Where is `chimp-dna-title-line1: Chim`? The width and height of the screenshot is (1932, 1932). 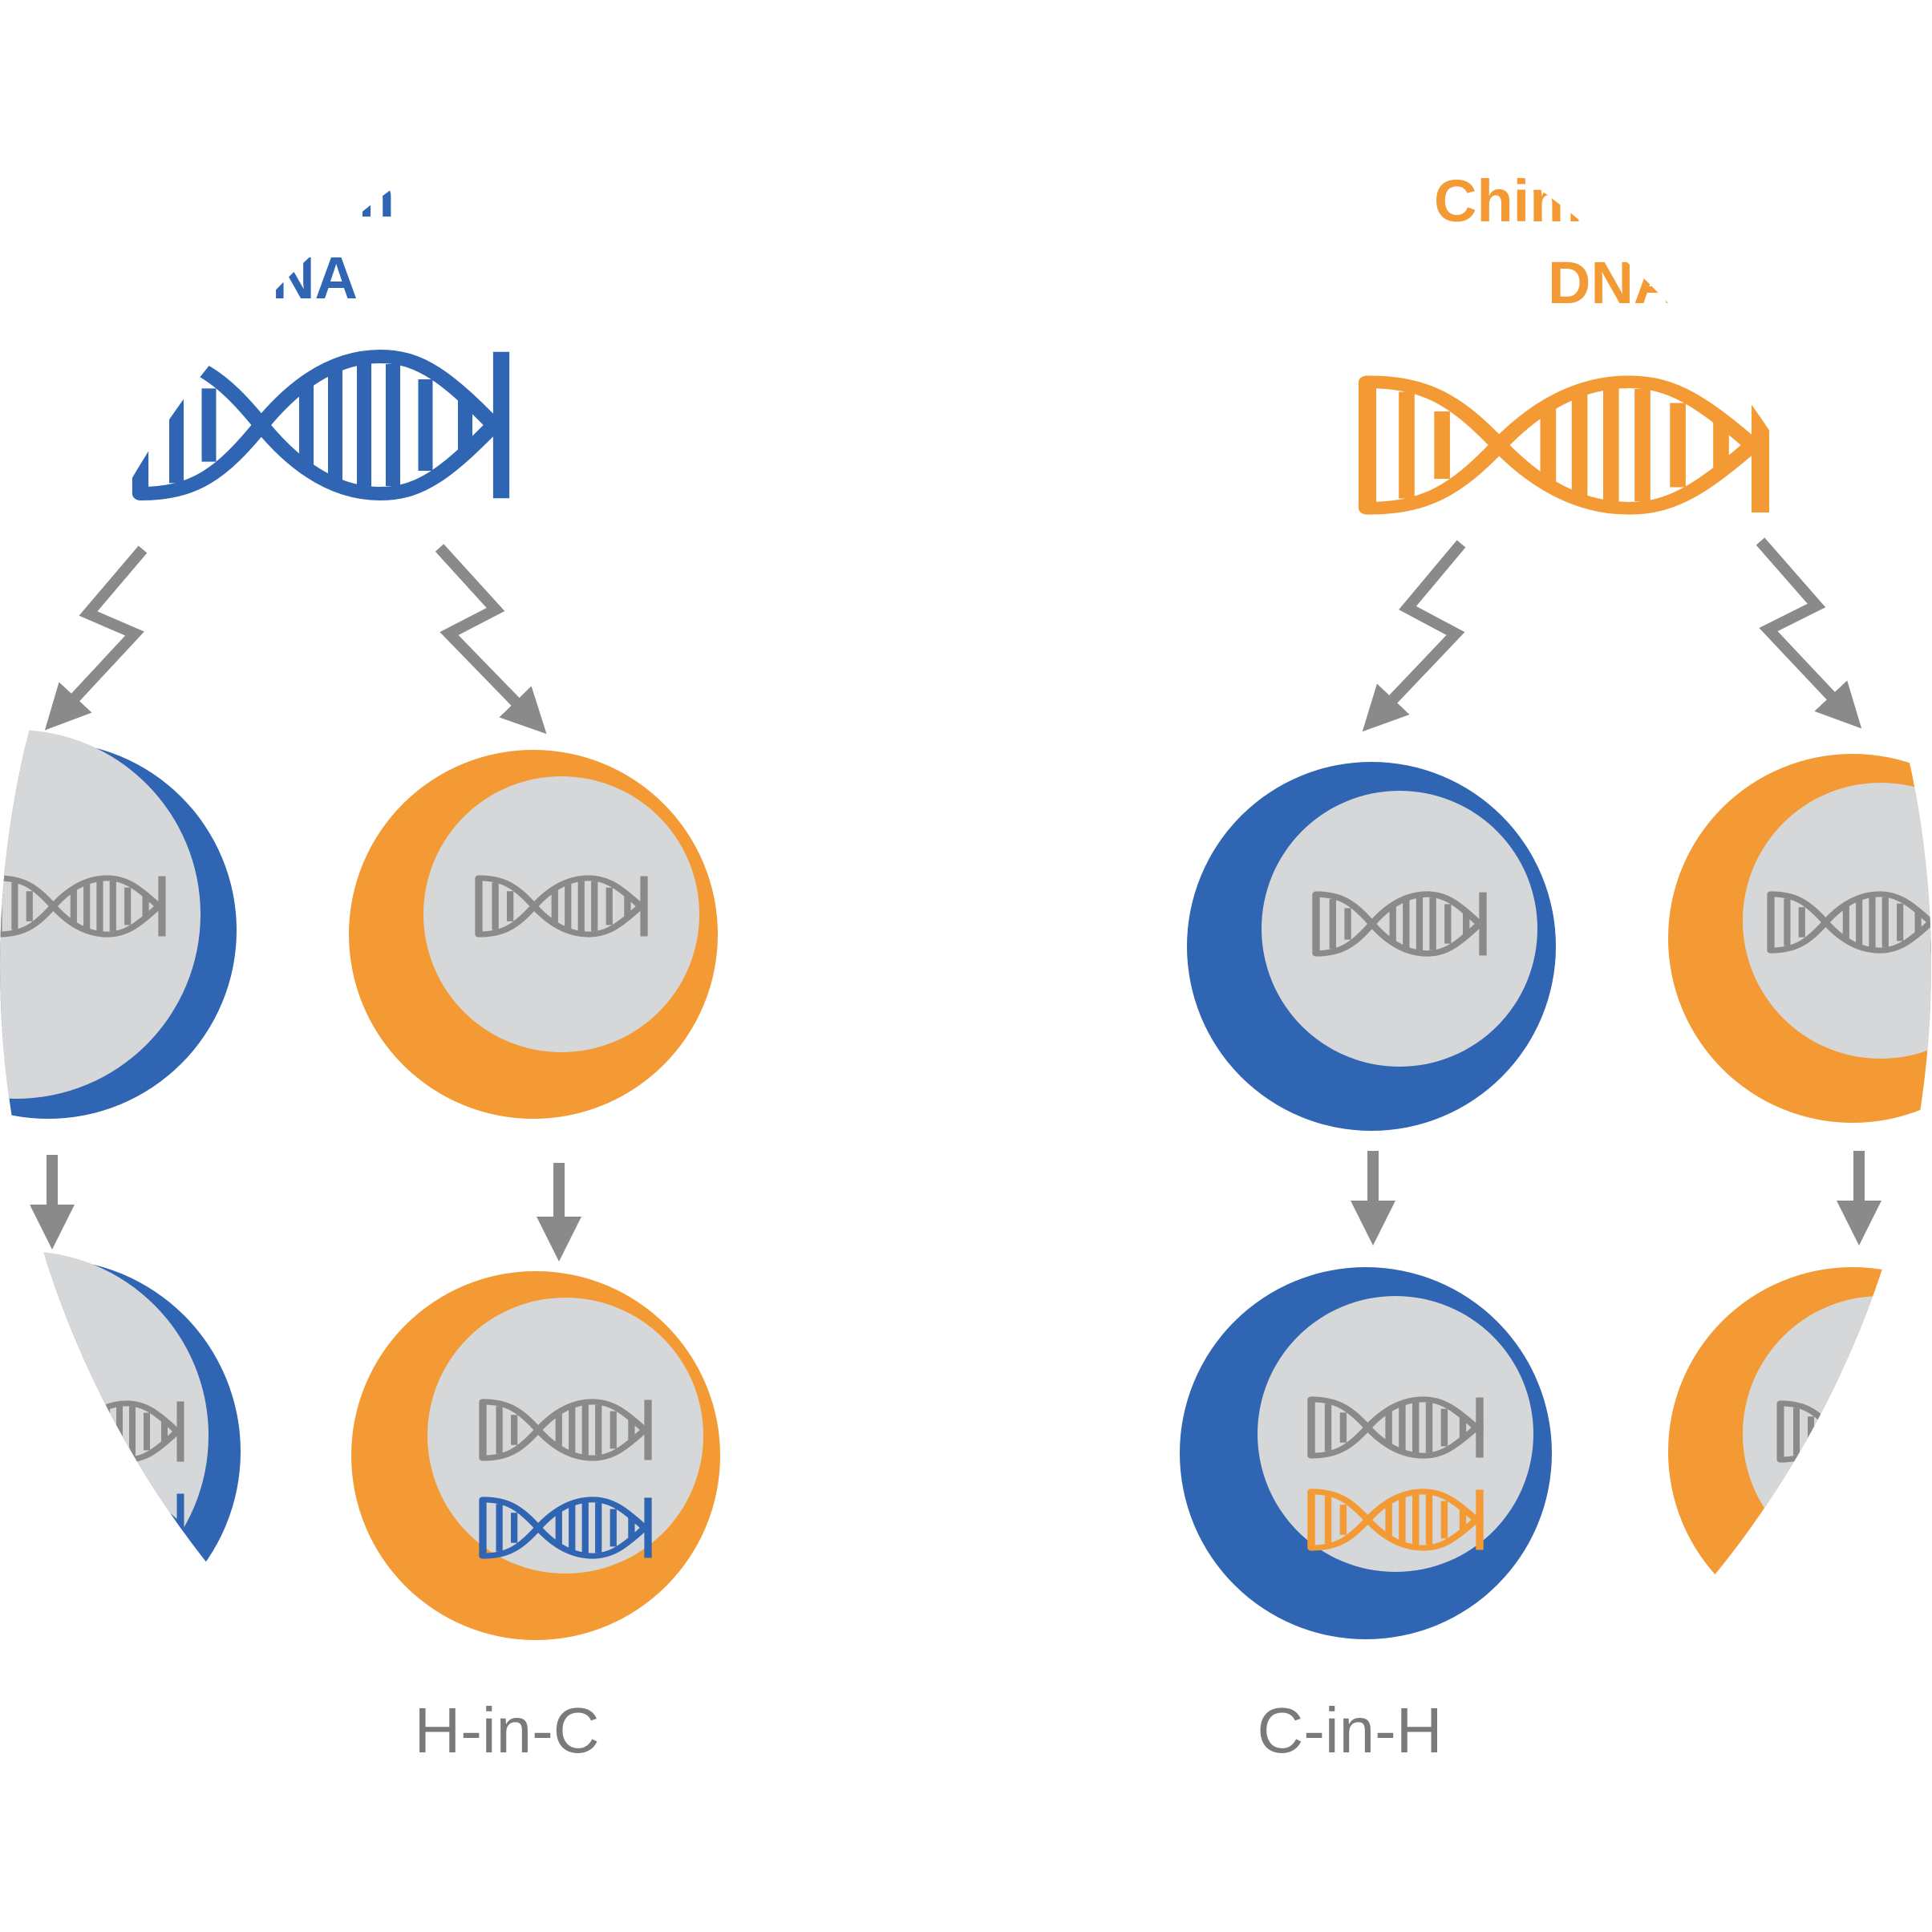 chimp-dna-title-line1: Chim is located at coordinates (1508, 201).